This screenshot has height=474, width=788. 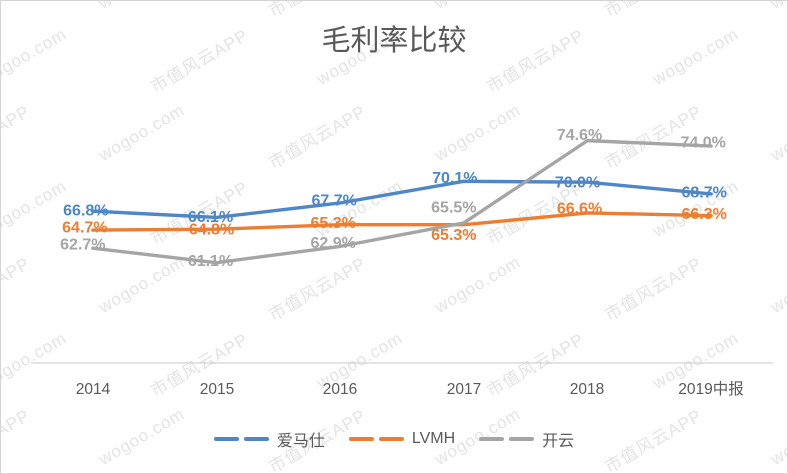 What do you see at coordinates (702, 143) in the screenshot?
I see `data-label: 74.0%` at bounding box center [702, 143].